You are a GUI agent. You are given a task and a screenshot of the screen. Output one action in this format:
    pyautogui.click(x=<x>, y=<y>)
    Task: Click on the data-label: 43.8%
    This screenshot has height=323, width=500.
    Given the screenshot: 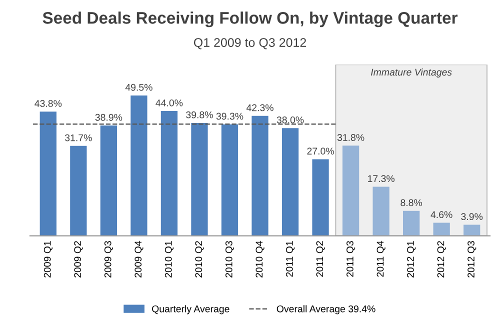 What is the action you would take?
    pyautogui.click(x=48, y=103)
    